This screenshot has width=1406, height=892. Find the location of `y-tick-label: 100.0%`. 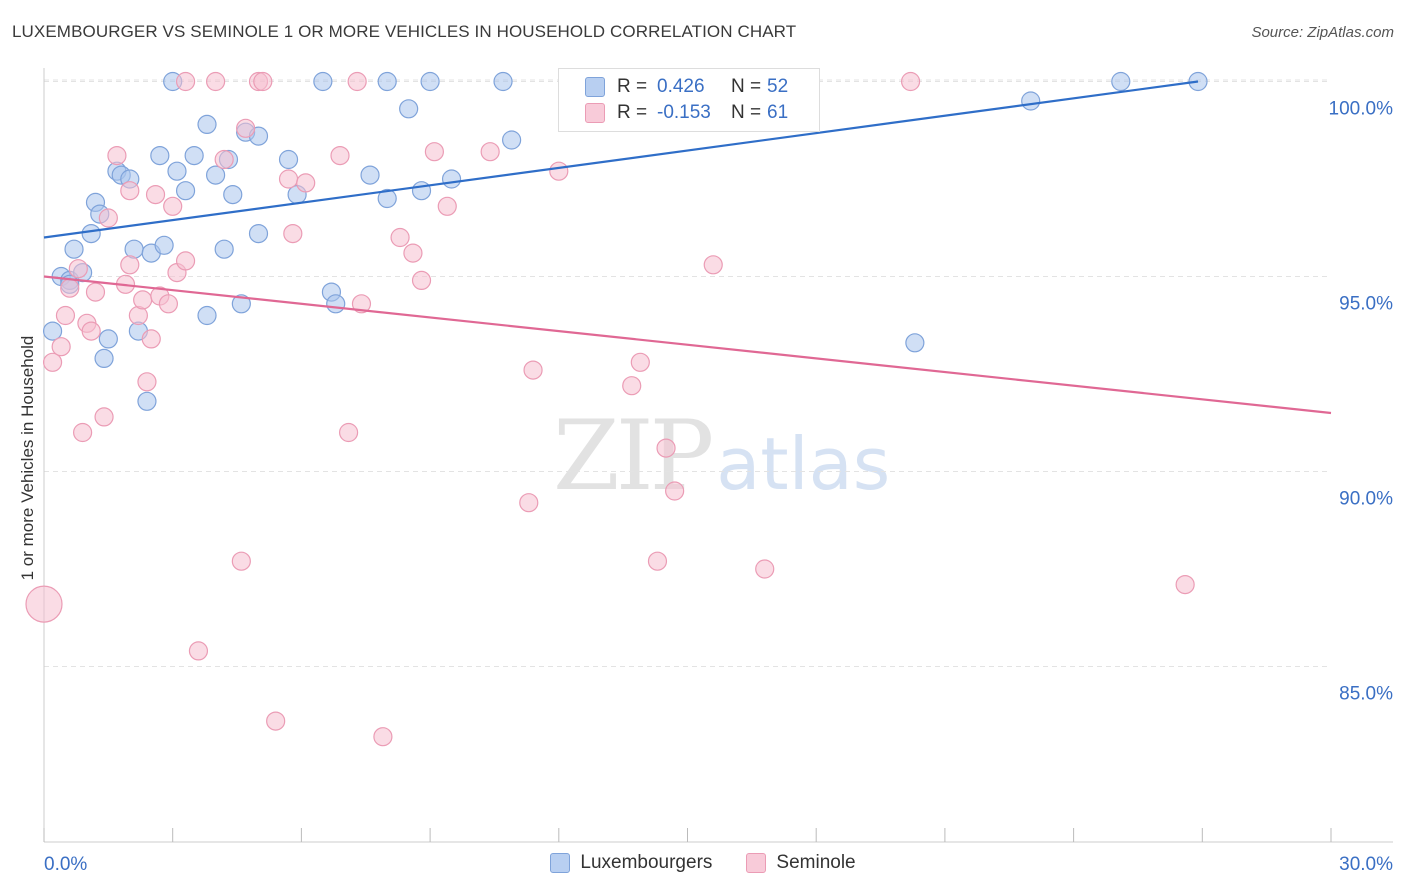

y-tick-label: 100.0% is located at coordinates (1361, 109).